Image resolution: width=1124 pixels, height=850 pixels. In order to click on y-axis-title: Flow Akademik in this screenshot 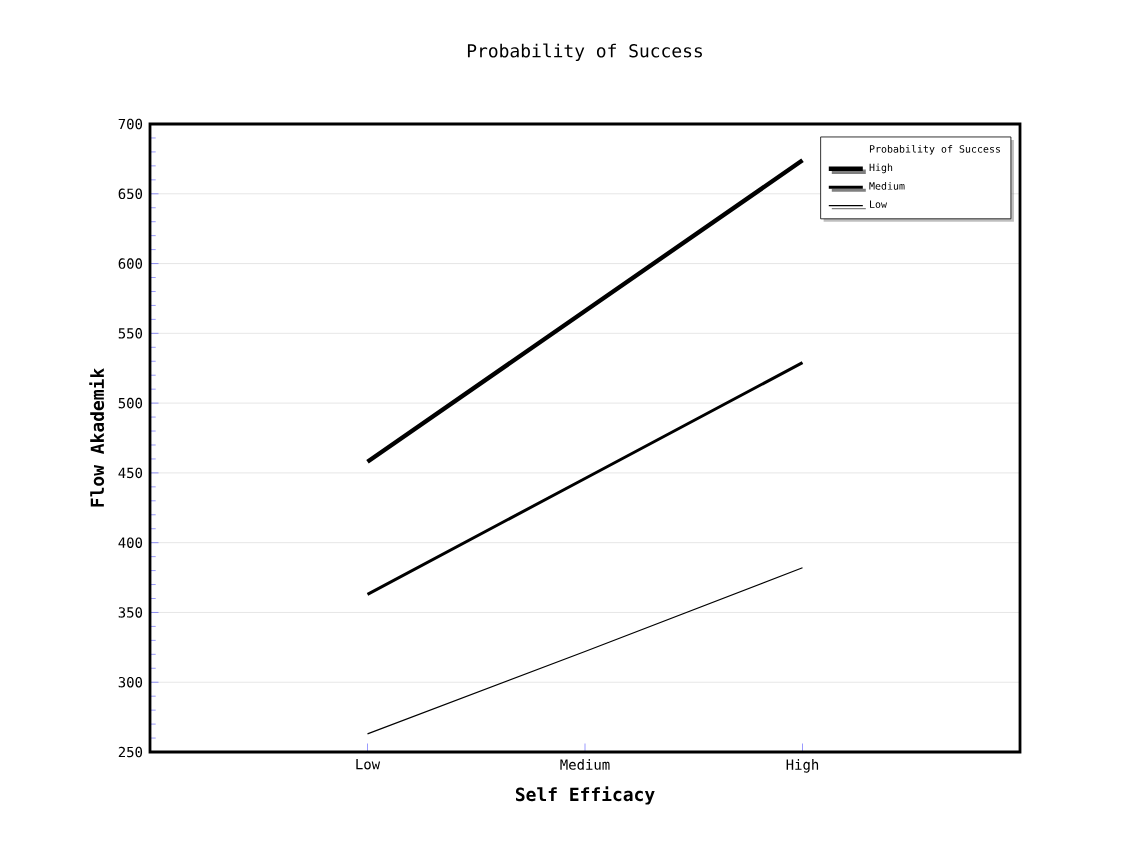, I will do `click(97, 437)`.